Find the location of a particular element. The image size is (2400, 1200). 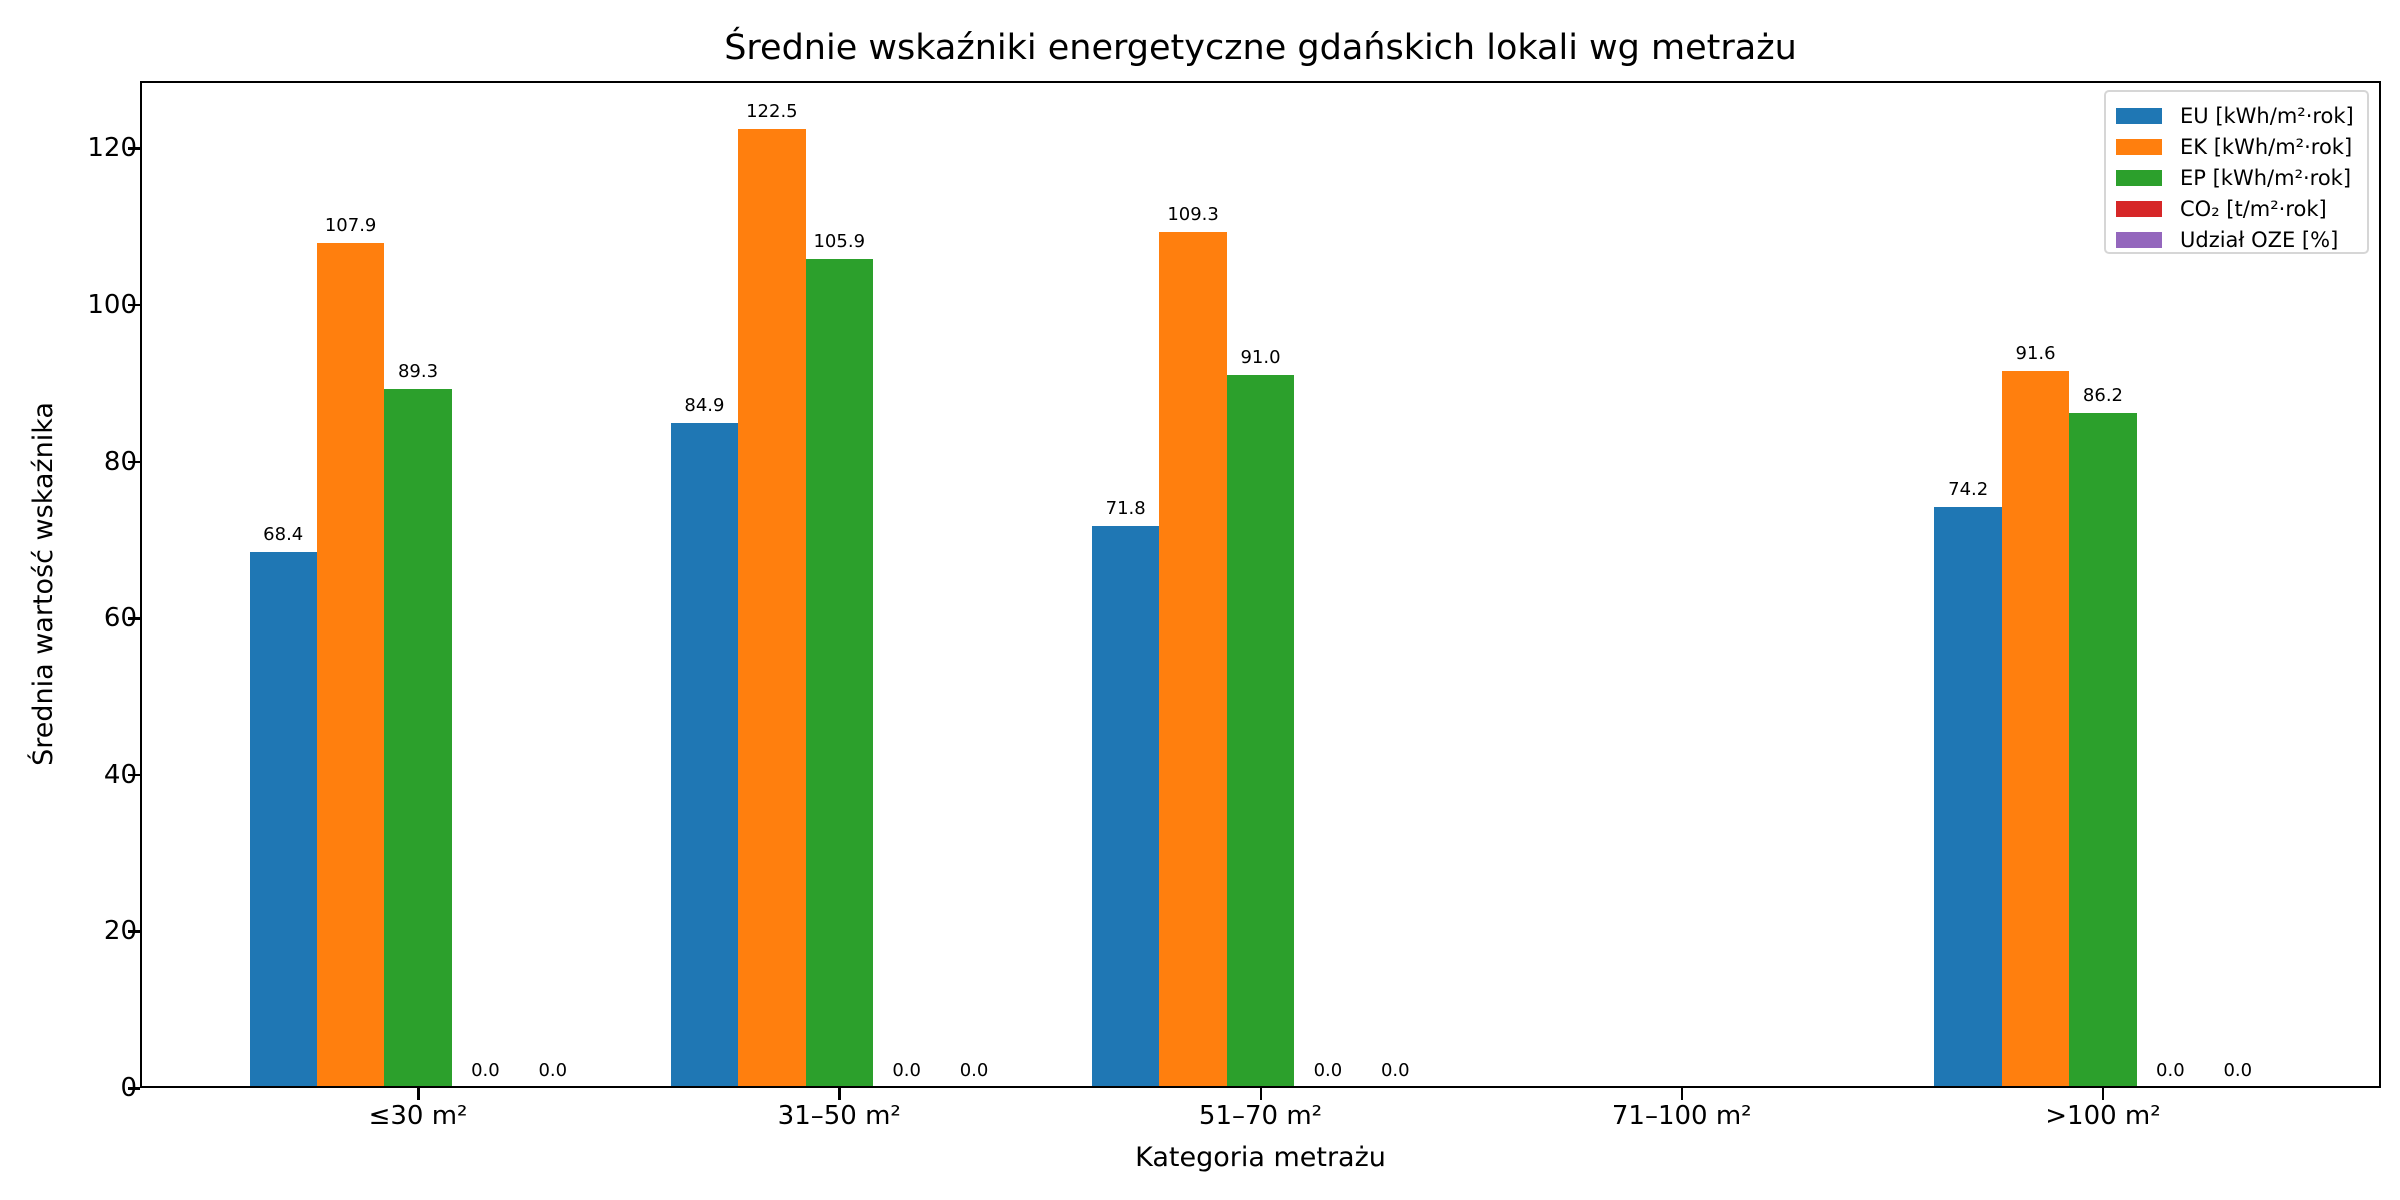

y-tick-label: 60 is located at coordinates (120, 618).